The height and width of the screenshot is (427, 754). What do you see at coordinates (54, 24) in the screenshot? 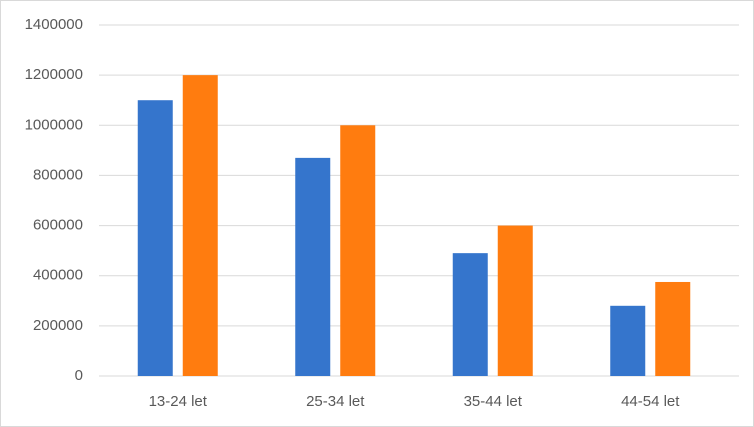
I see `y-tick-label: 1400000` at bounding box center [54, 24].